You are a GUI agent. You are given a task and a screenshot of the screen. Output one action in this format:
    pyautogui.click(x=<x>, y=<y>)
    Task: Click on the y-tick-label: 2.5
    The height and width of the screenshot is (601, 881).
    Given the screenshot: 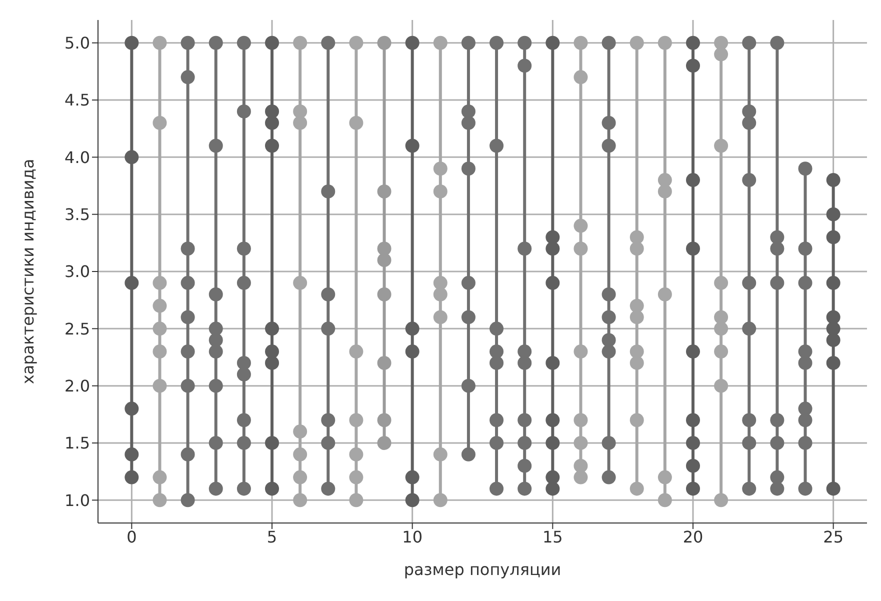 What is the action you would take?
    pyautogui.click(x=77, y=328)
    